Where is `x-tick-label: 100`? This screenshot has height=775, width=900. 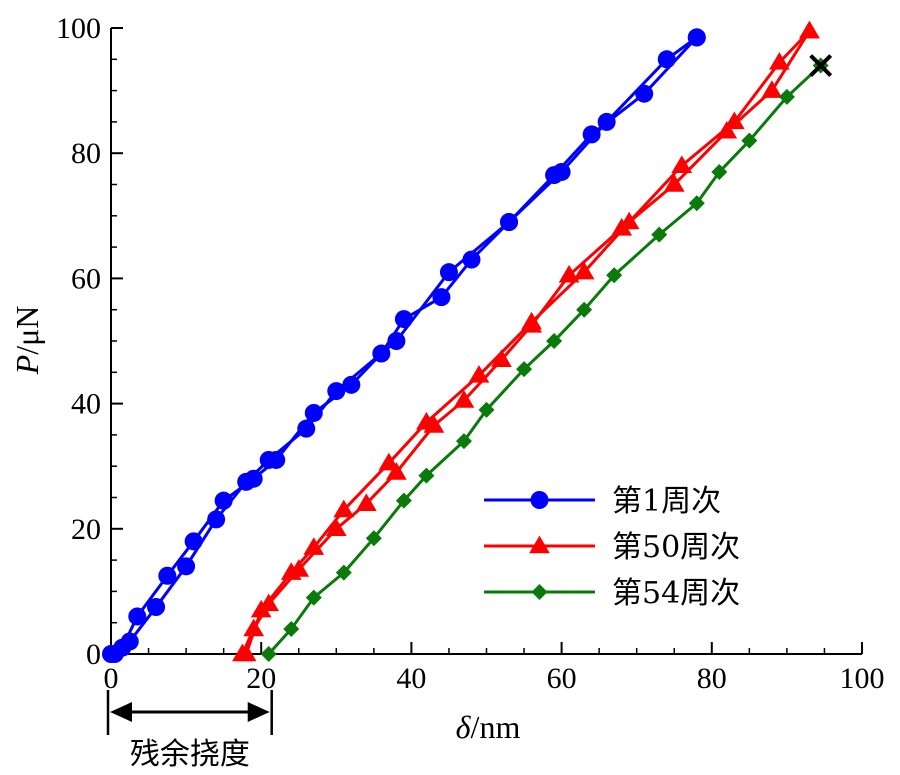
x-tick-label: 100 is located at coordinates (862, 678).